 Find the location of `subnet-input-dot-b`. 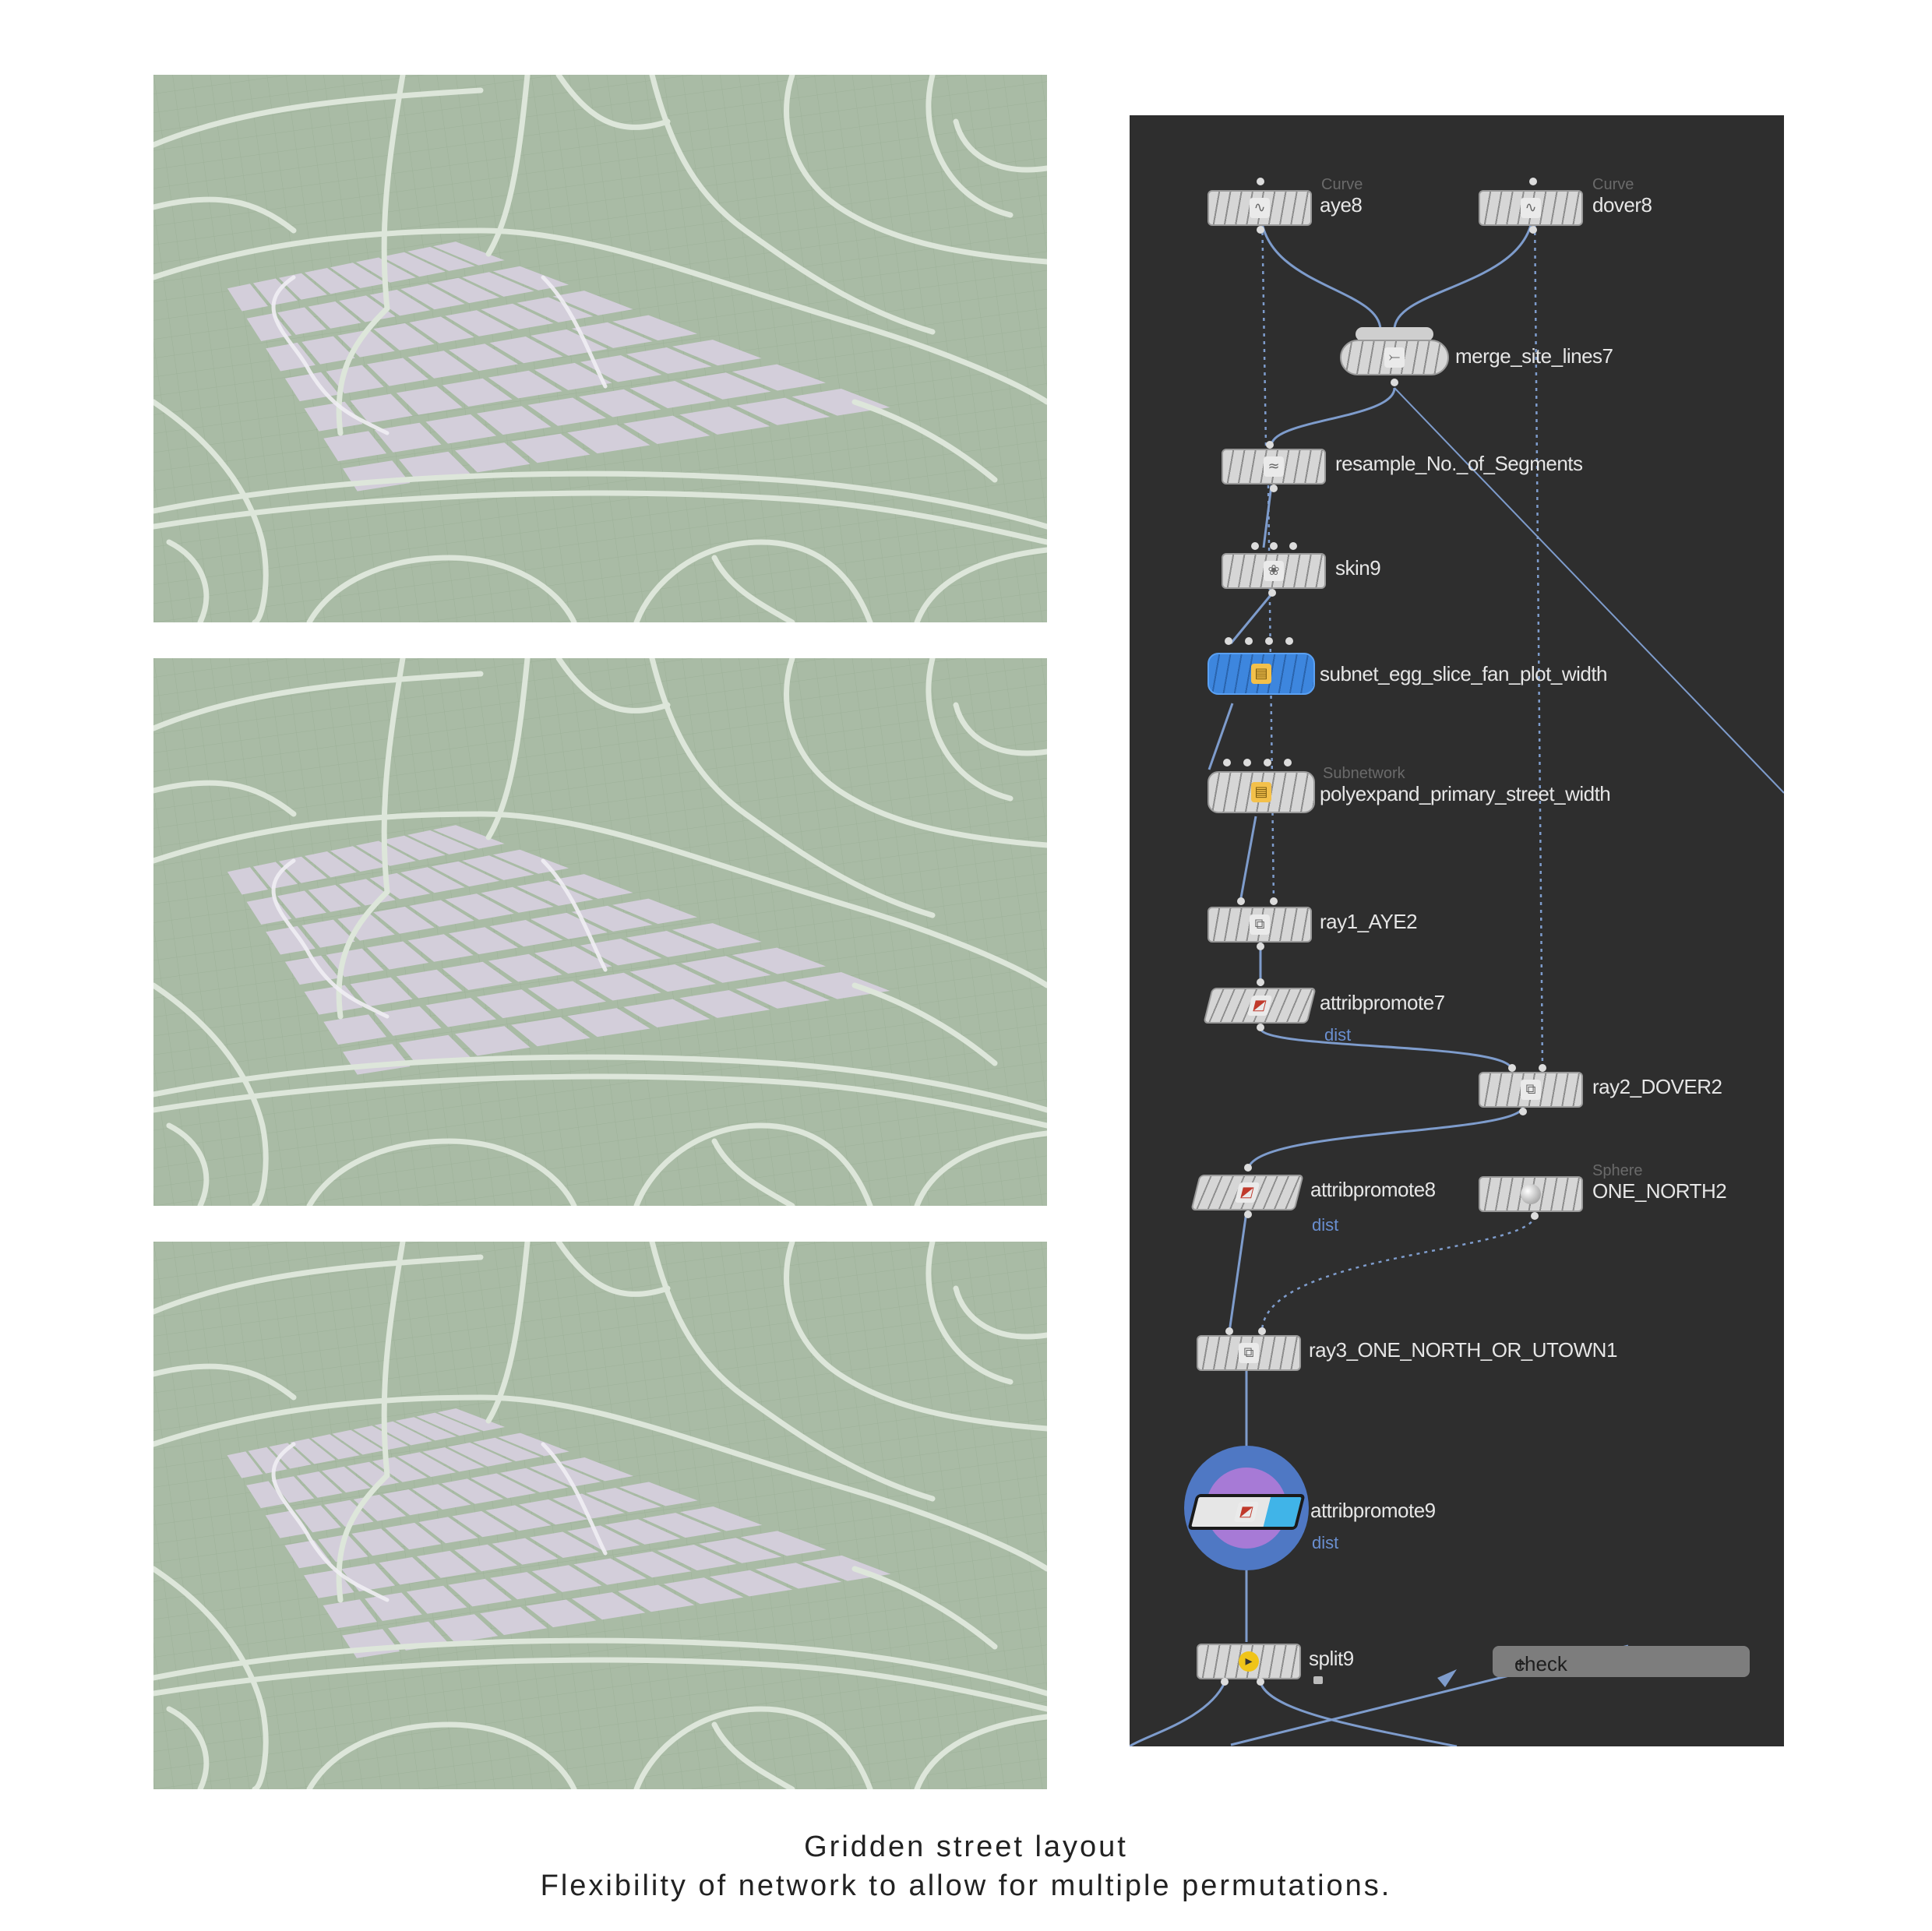

subnet-input-dot-b is located at coordinates (1249, 641).